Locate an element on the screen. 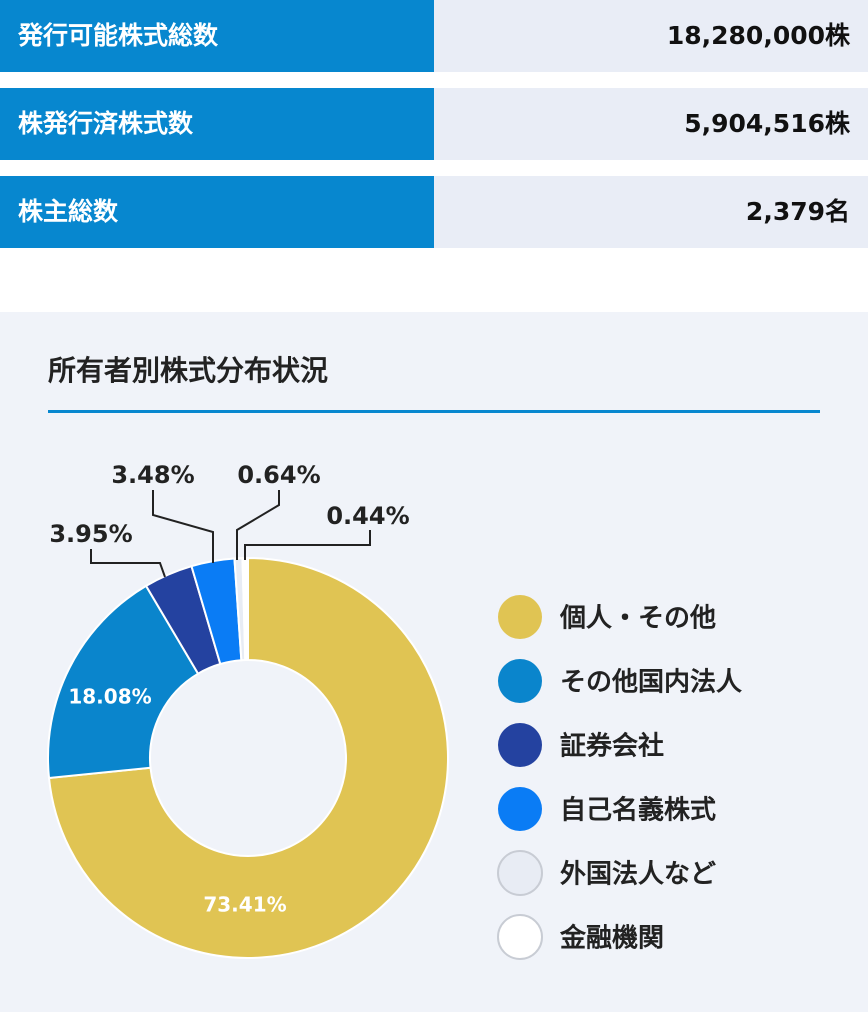 Image resolution: width=868 pixels, height=1012 pixels. table-row: 発行可能株式総数 18,280,000株 is located at coordinates (434, 36).